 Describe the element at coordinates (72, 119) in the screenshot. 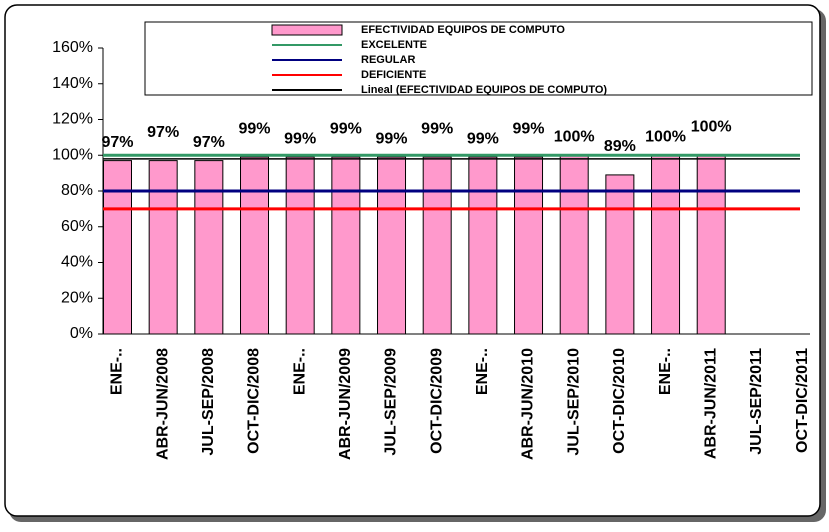

I see `y-tick-label: 120%` at that location.